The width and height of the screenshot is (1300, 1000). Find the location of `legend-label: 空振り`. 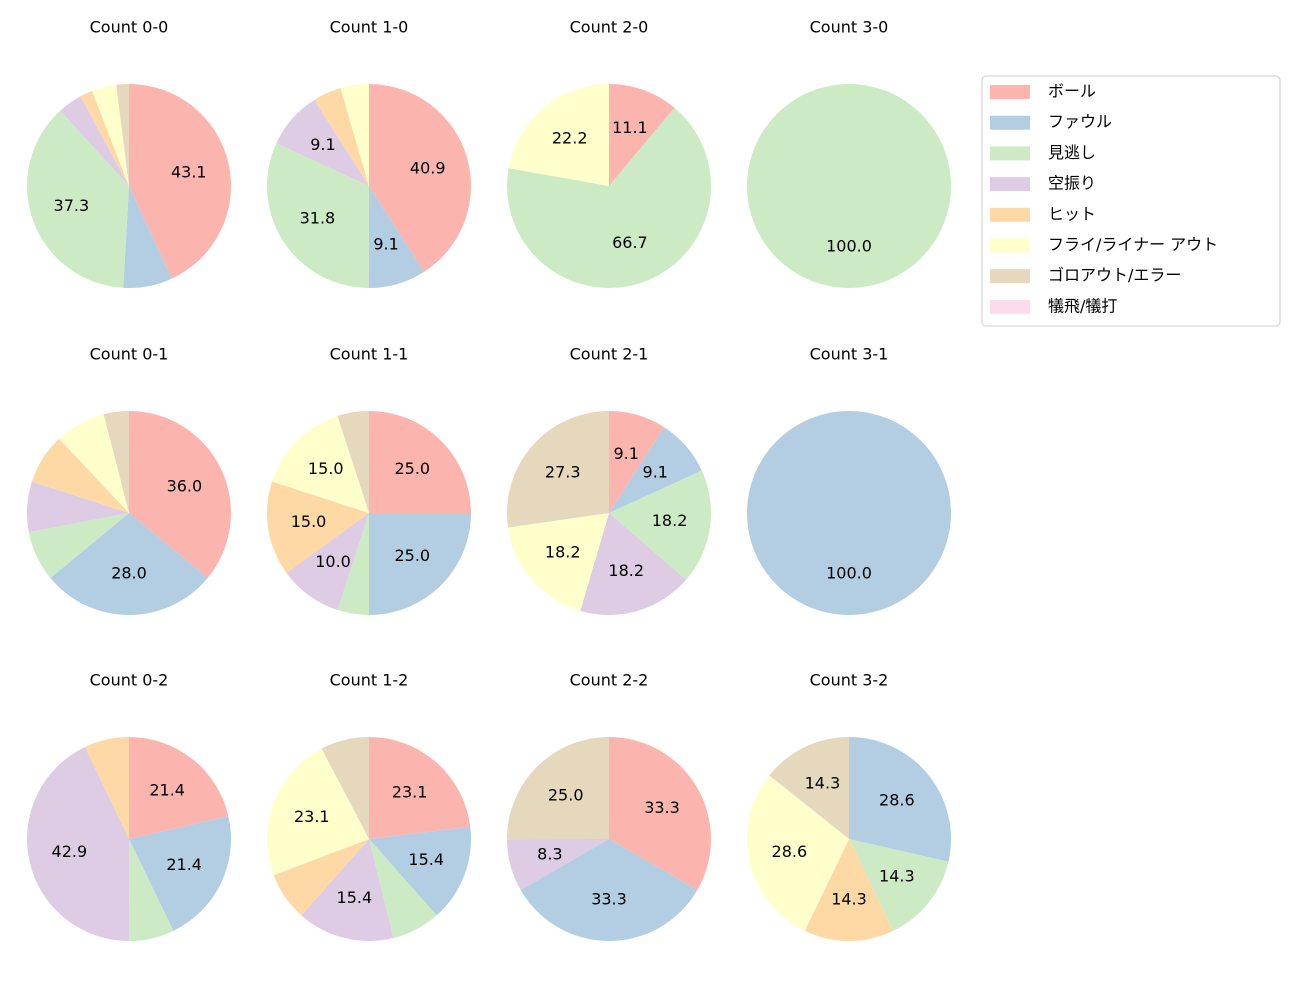

legend-label: 空振り is located at coordinates (1072, 183).